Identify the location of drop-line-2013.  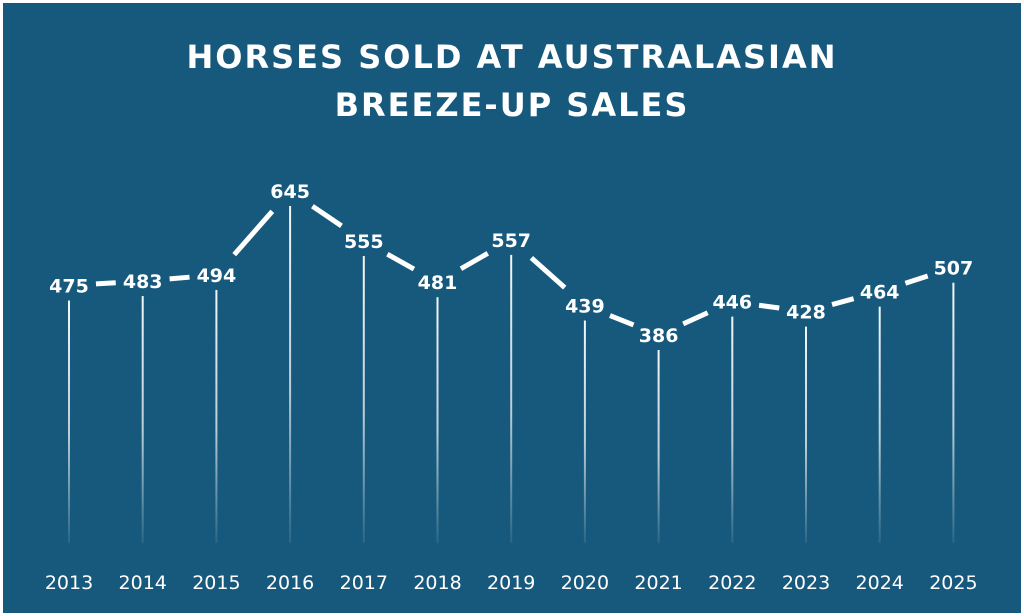
(69, 421).